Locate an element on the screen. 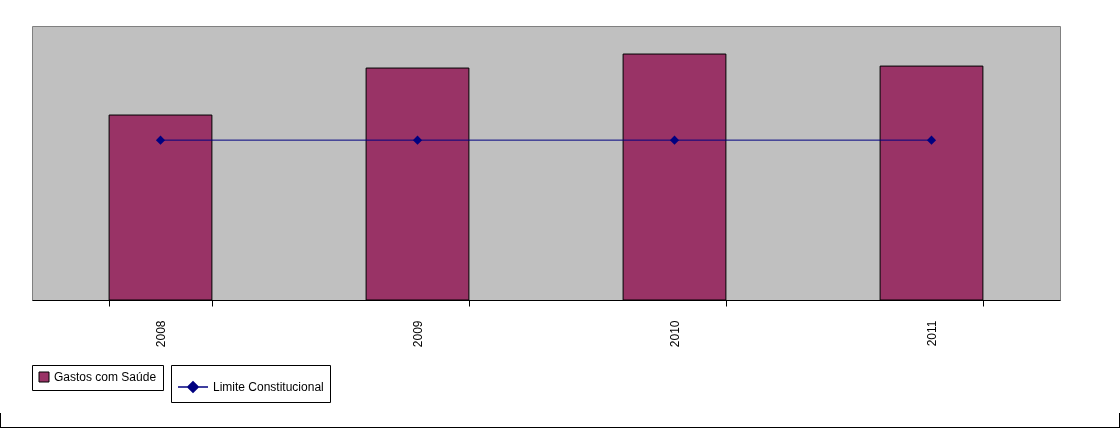 The height and width of the screenshot is (428, 1120). legend-label: Limite Constitucional is located at coordinates (268, 387).